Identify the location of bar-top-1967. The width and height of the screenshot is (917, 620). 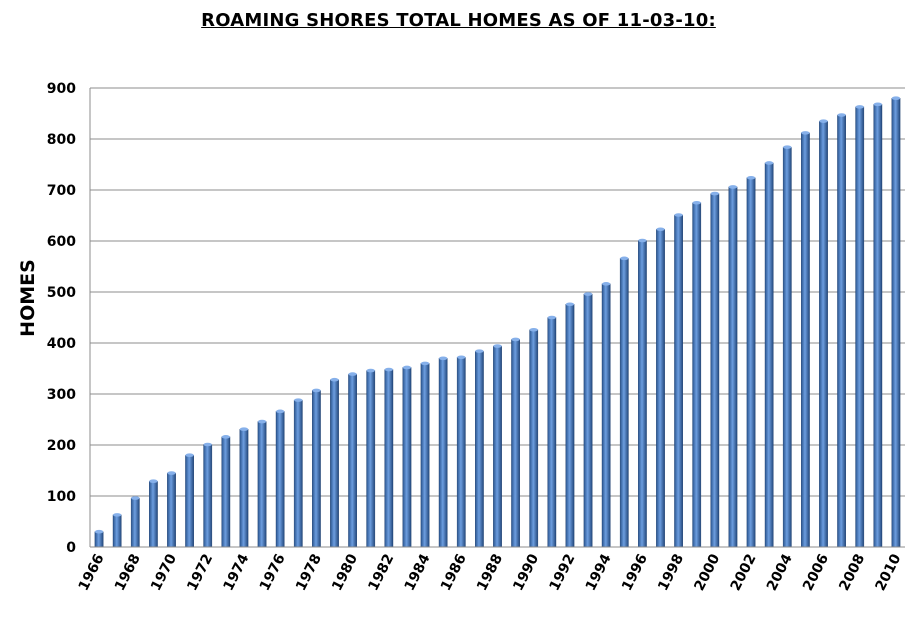
(117, 515).